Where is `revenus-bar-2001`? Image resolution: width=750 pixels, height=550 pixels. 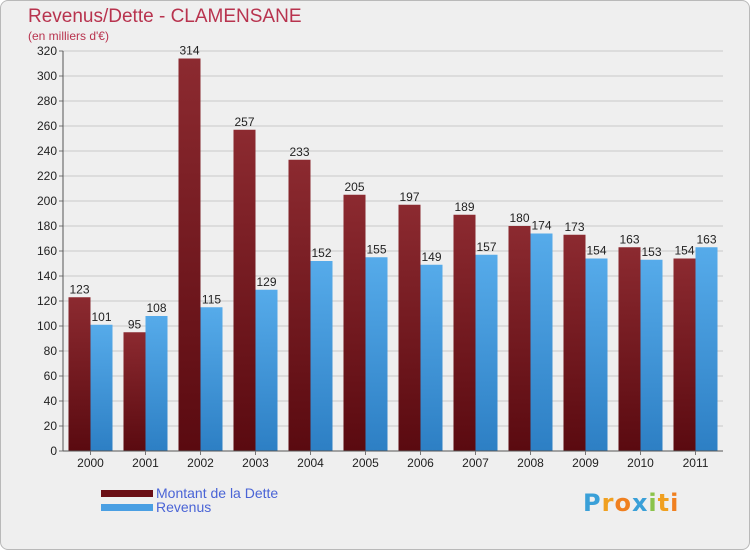
revenus-bar-2001 is located at coordinates (156, 383).